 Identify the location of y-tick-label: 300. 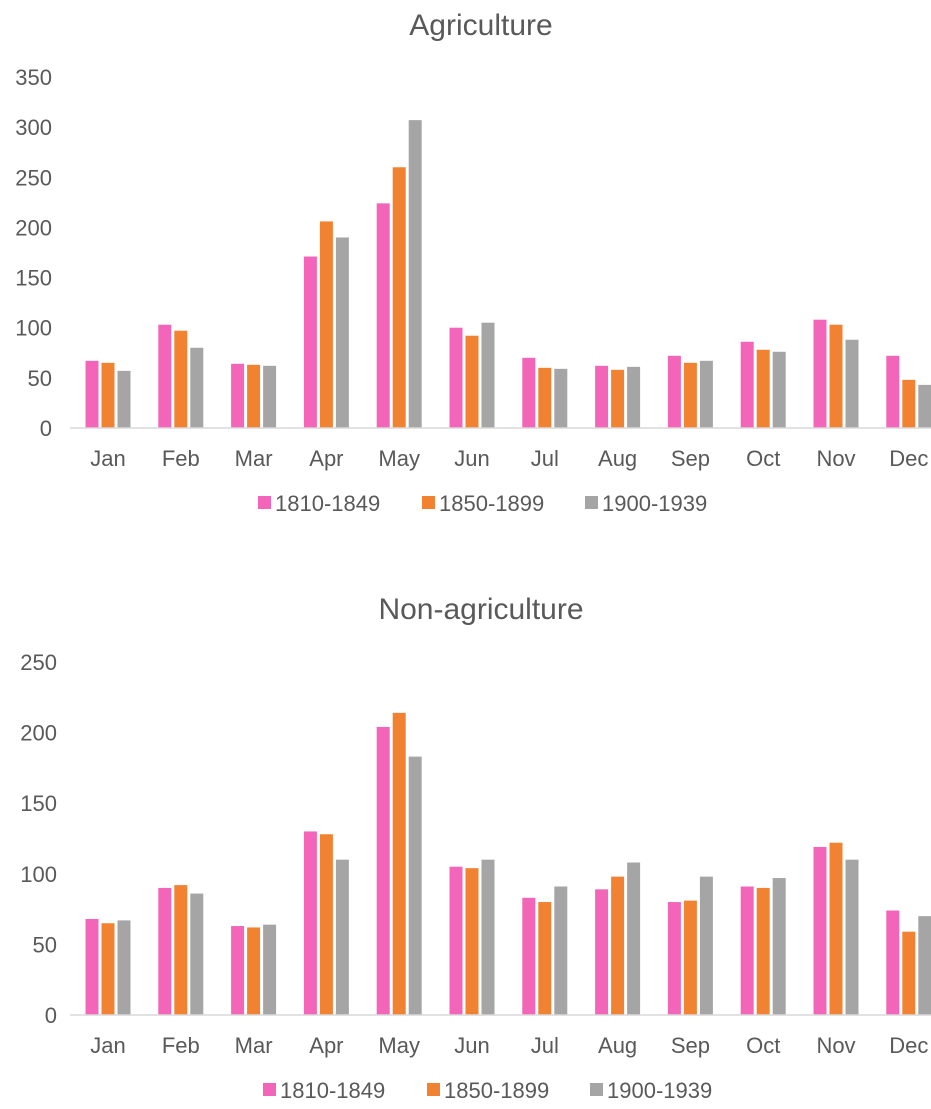
(33, 127).